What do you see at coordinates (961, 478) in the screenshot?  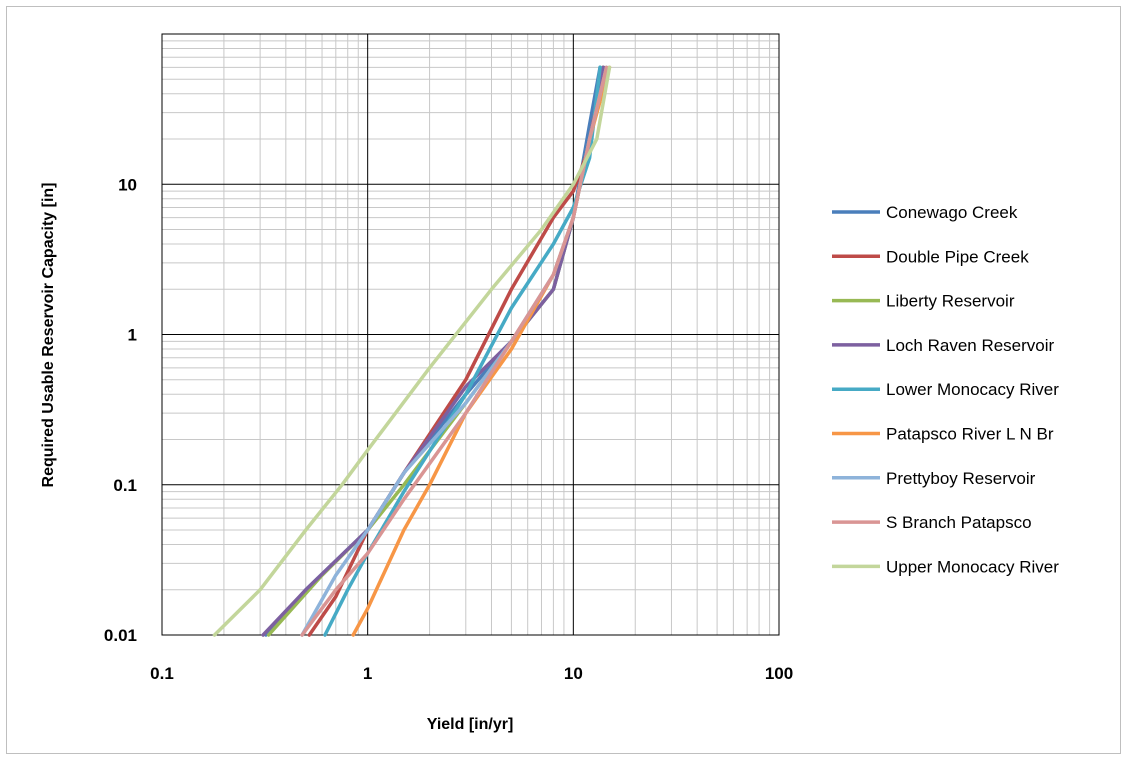 I see `legend-label: Prettyboy Reservoir` at bounding box center [961, 478].